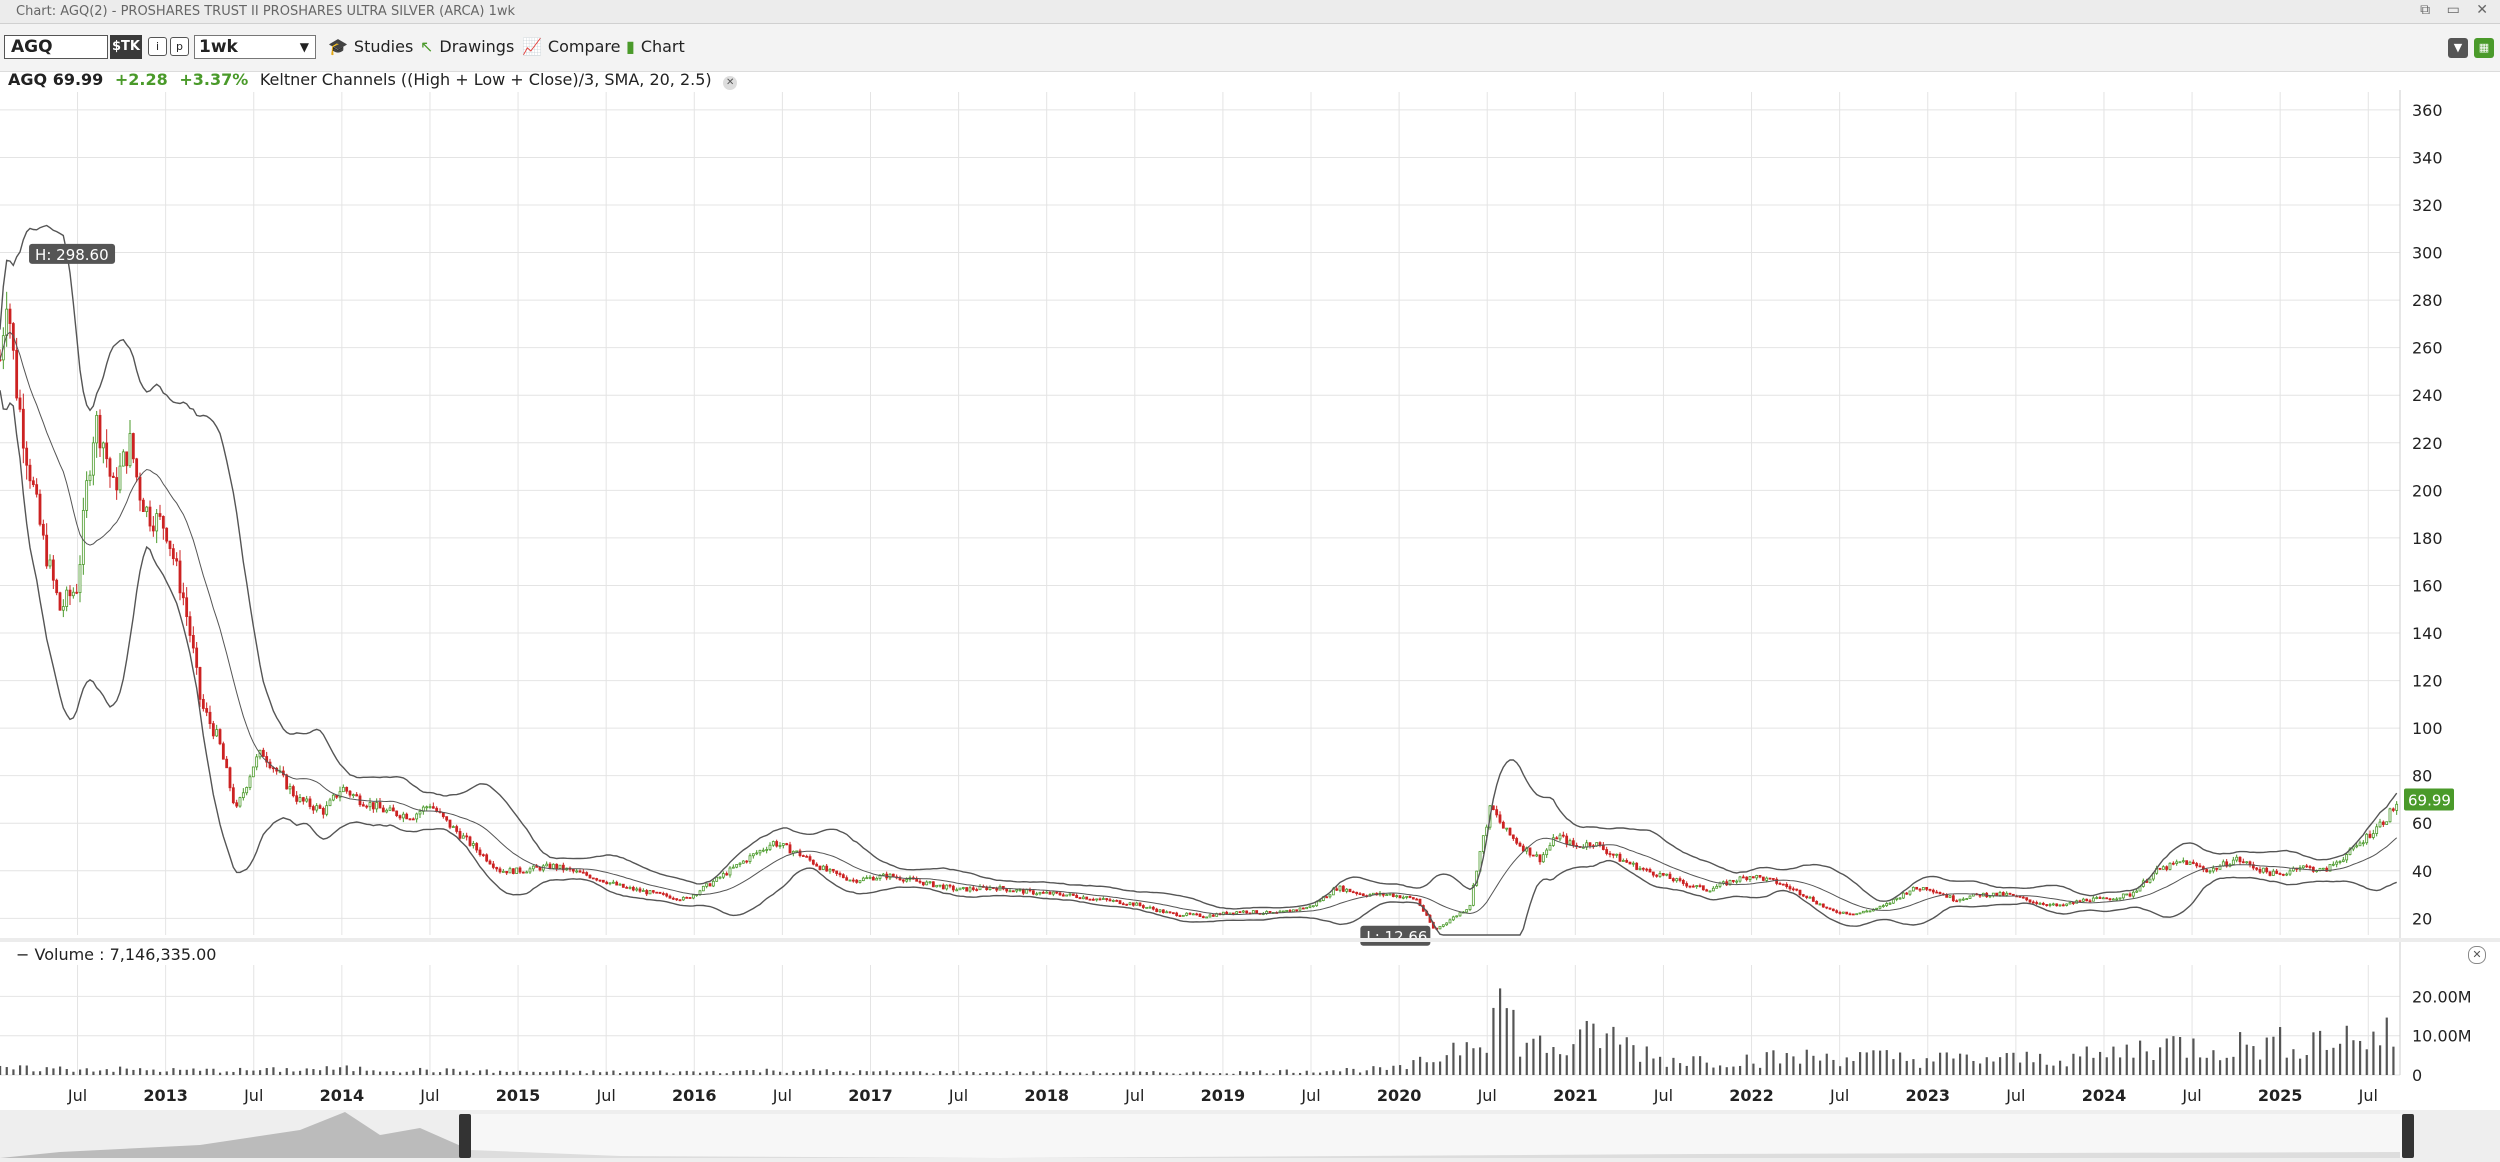  Describe the element at coordinates (255, 47) in the screenshot. I see `period-select: 1wk ▼` at that location.